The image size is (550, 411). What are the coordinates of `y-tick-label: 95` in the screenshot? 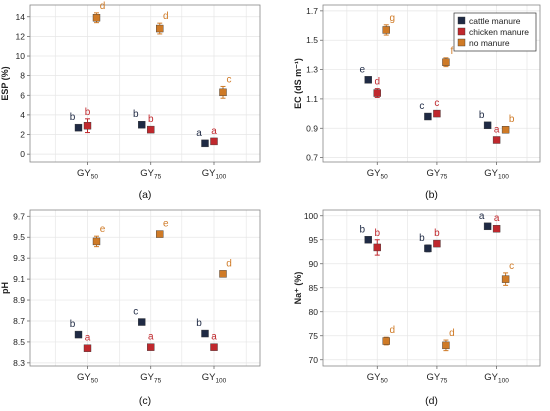 It's located at (314, 240).